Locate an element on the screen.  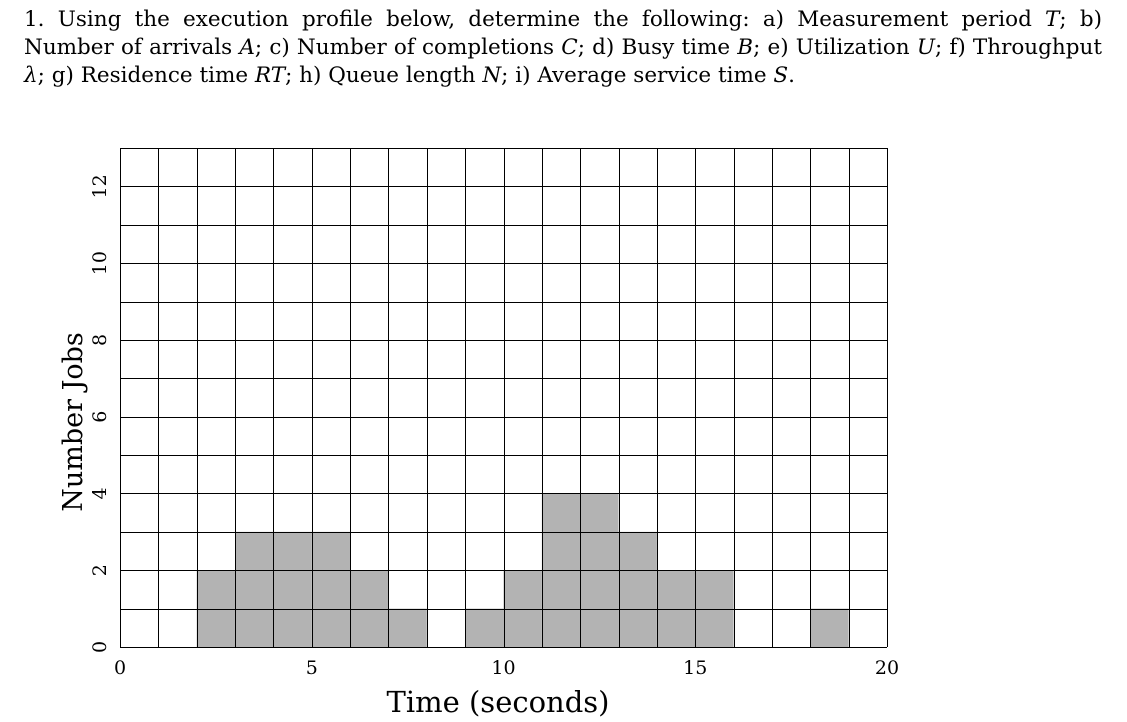
math-symbol: B is located at coordinates (745, 47).